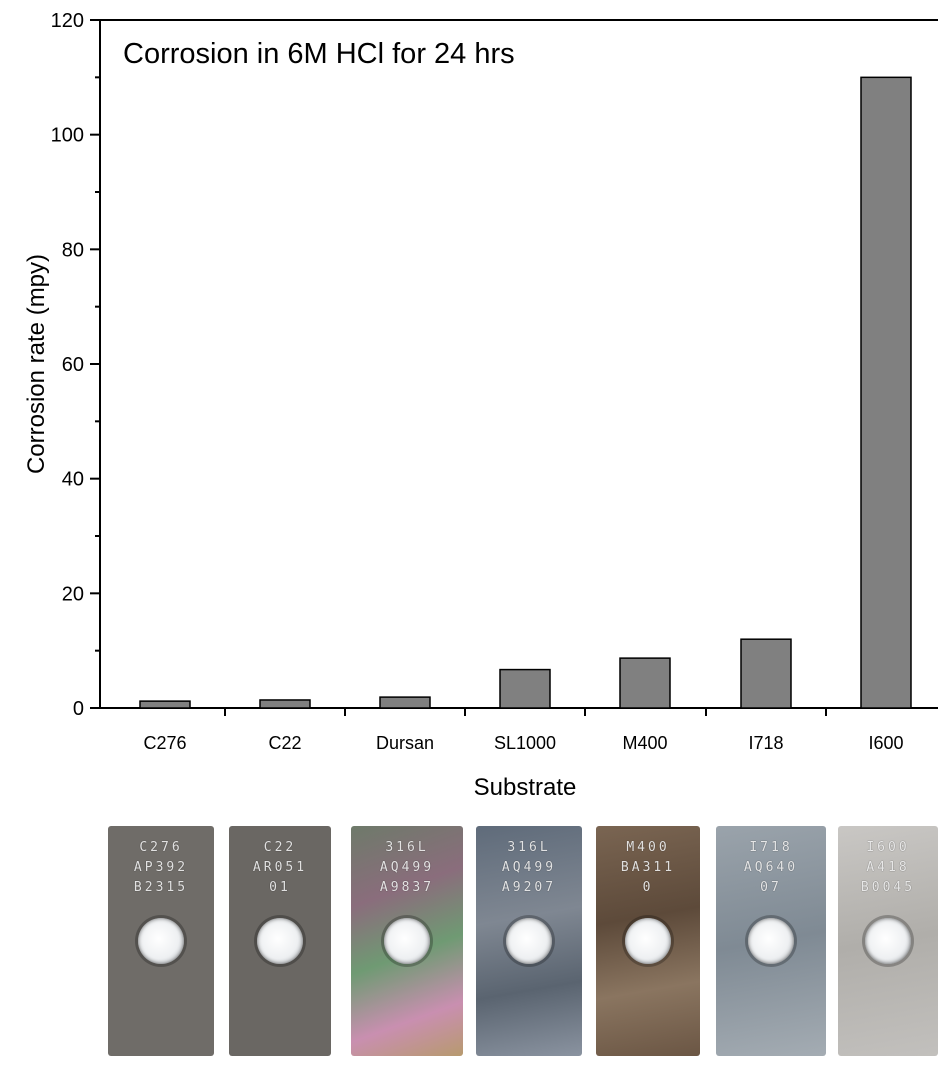  Describe the element at coordinates (319, 54) in the screenshot. I see `chart-title: Corrosion in 6M HCl for 24 hrs` at that location.